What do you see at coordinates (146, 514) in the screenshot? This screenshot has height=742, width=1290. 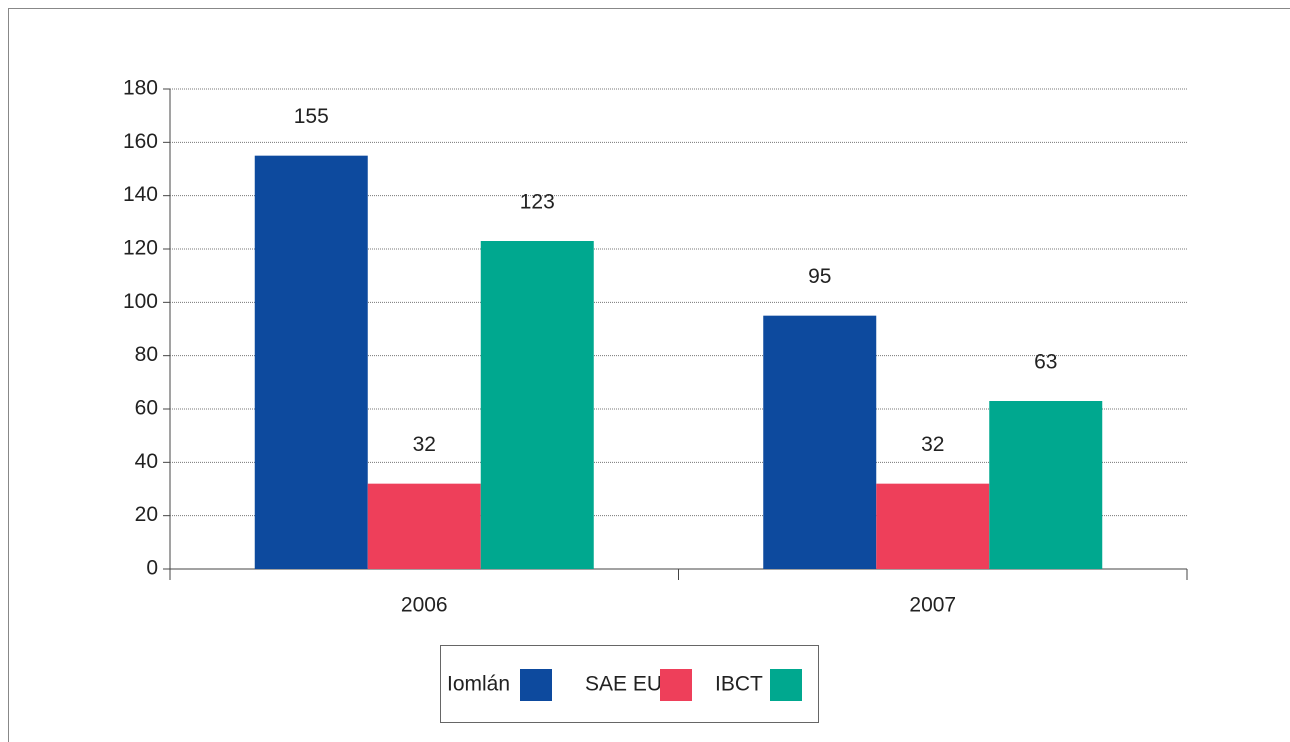 I see `y-tick-label: 20` at bounding box center [146, 514].